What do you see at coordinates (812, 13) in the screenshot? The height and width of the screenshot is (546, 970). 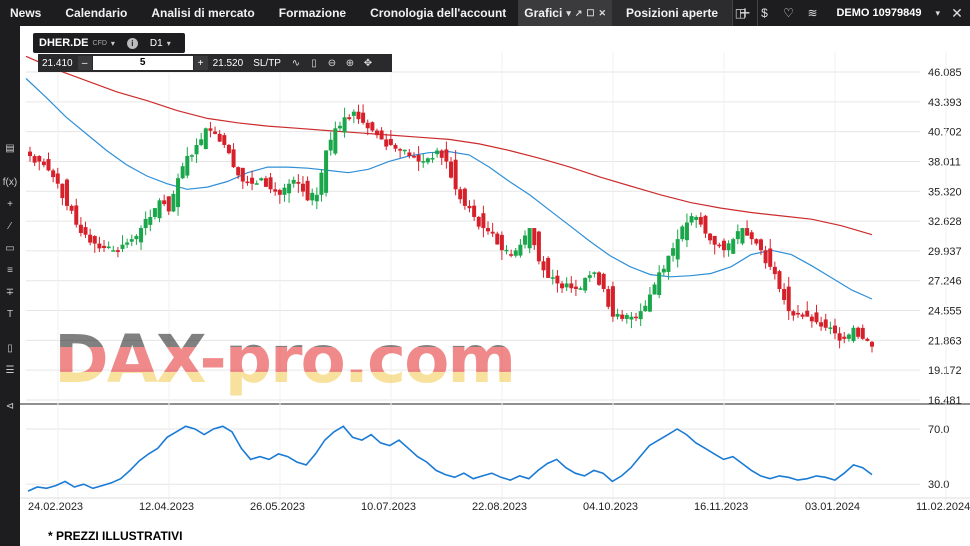 I see `wifi-icon: ≋` at bounding box center [812, 13].